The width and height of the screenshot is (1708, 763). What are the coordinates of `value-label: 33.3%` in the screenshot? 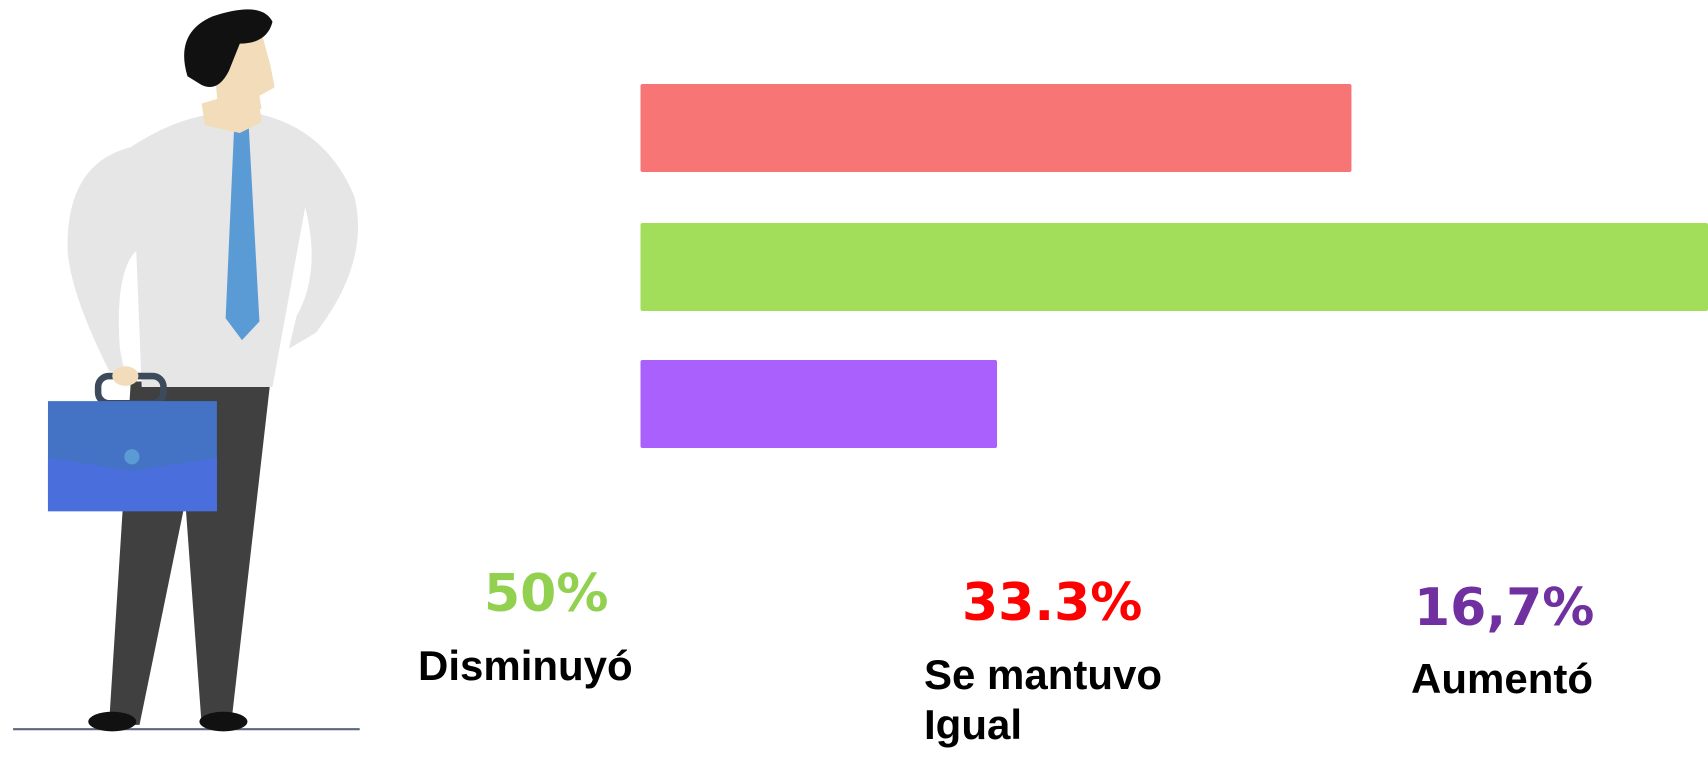 It's located at (1052, 603).